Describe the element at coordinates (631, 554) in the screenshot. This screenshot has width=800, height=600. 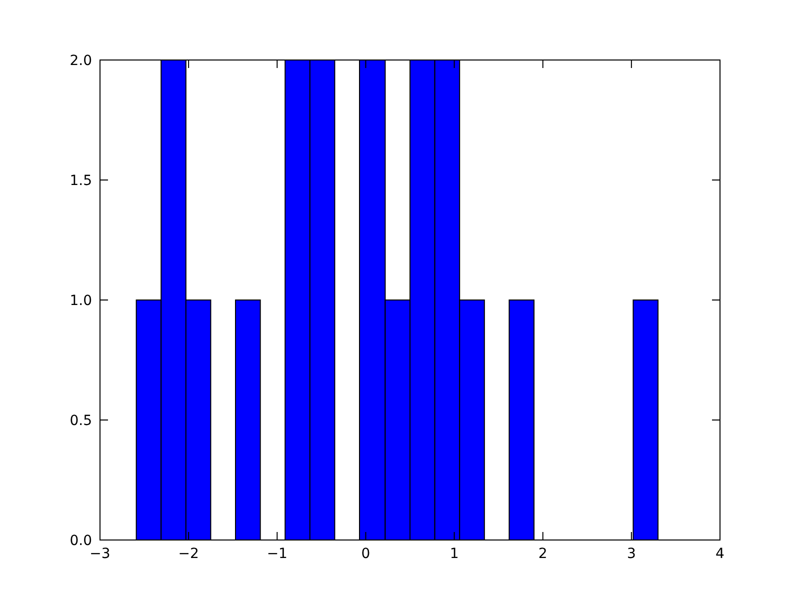
I see `x-tick-label: 3` at that location.